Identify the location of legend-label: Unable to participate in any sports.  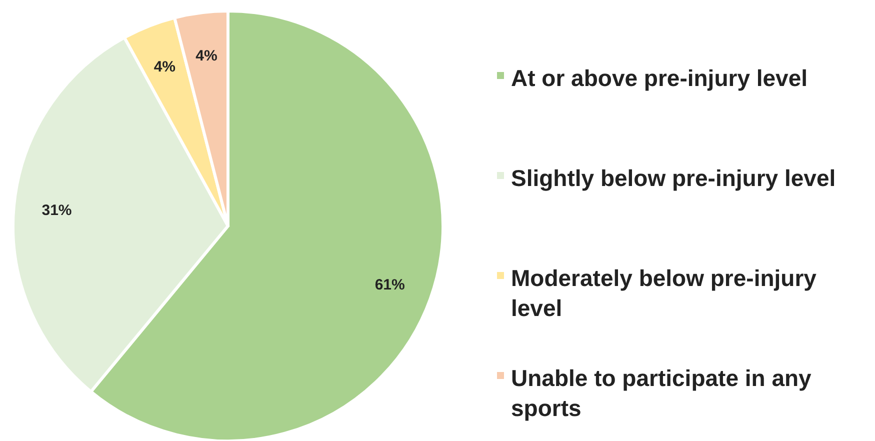
(661, 393).